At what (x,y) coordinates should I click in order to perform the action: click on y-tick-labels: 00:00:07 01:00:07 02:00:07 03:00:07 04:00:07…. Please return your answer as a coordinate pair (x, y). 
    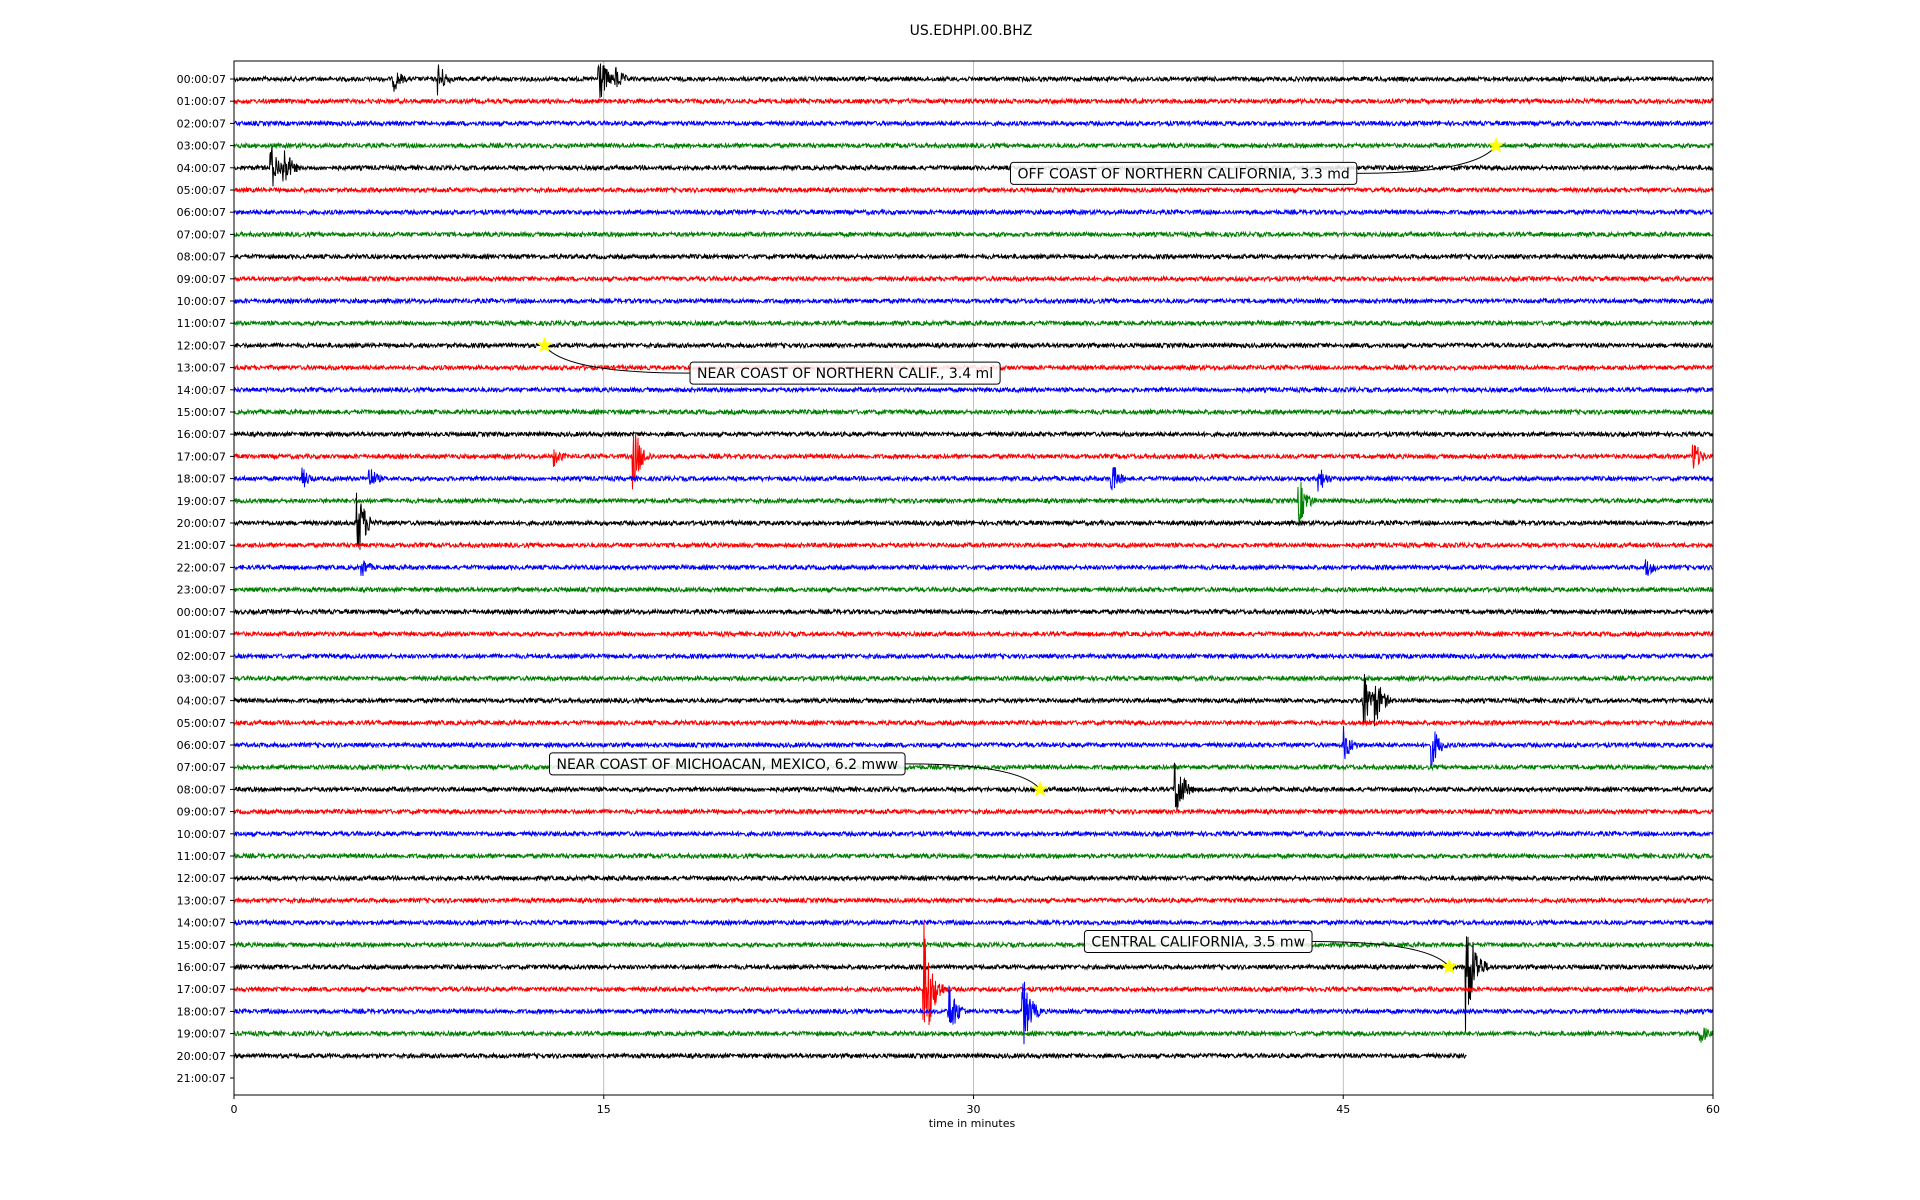
    Looking at the image, I should click on (205, 579).